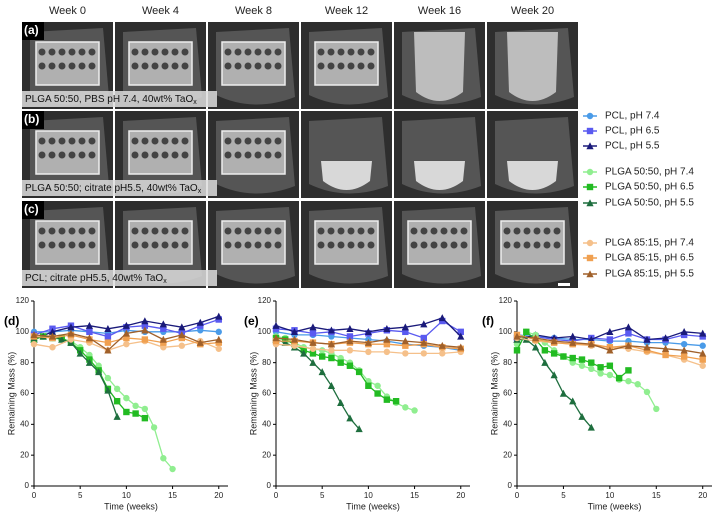 The image size is (720, 516). Describe the element at coordinates (649, 172) in the screenshot. I see `legend-label: PLGA 50:50, pH 7.4` at that location.